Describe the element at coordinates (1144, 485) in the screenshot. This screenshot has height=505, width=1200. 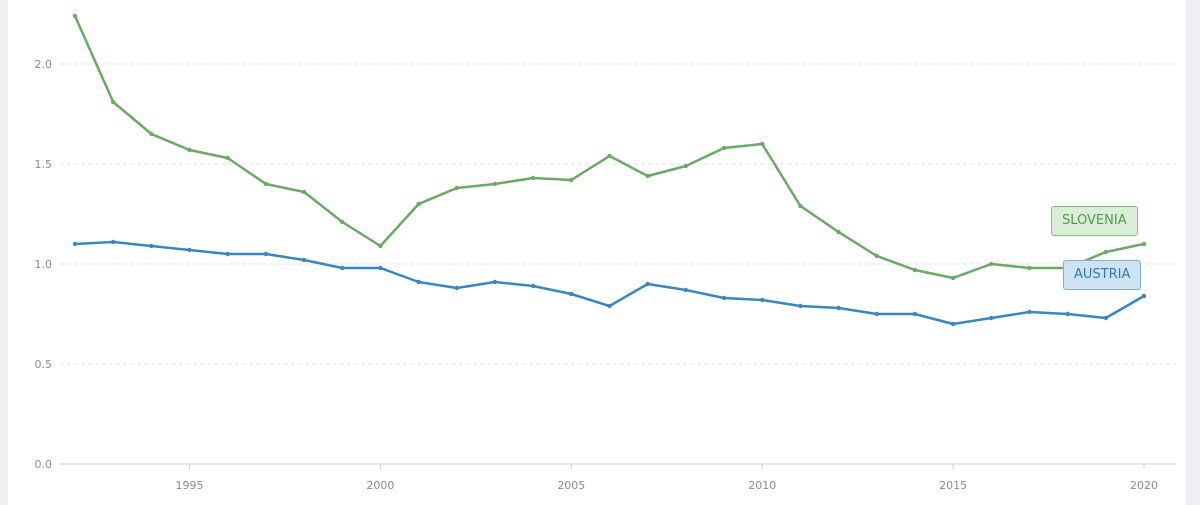
I see `x-tick-label: 2020` at that location.